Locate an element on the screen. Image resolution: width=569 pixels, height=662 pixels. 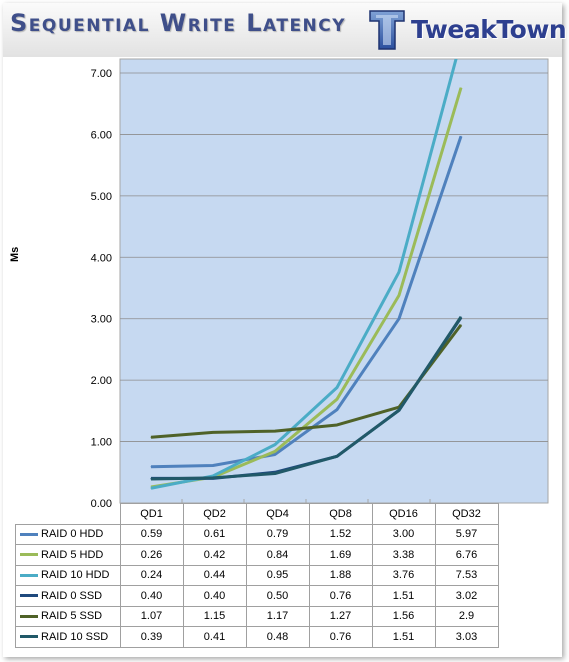
y-axis-label: Ms is located at coordinates (15, 254).